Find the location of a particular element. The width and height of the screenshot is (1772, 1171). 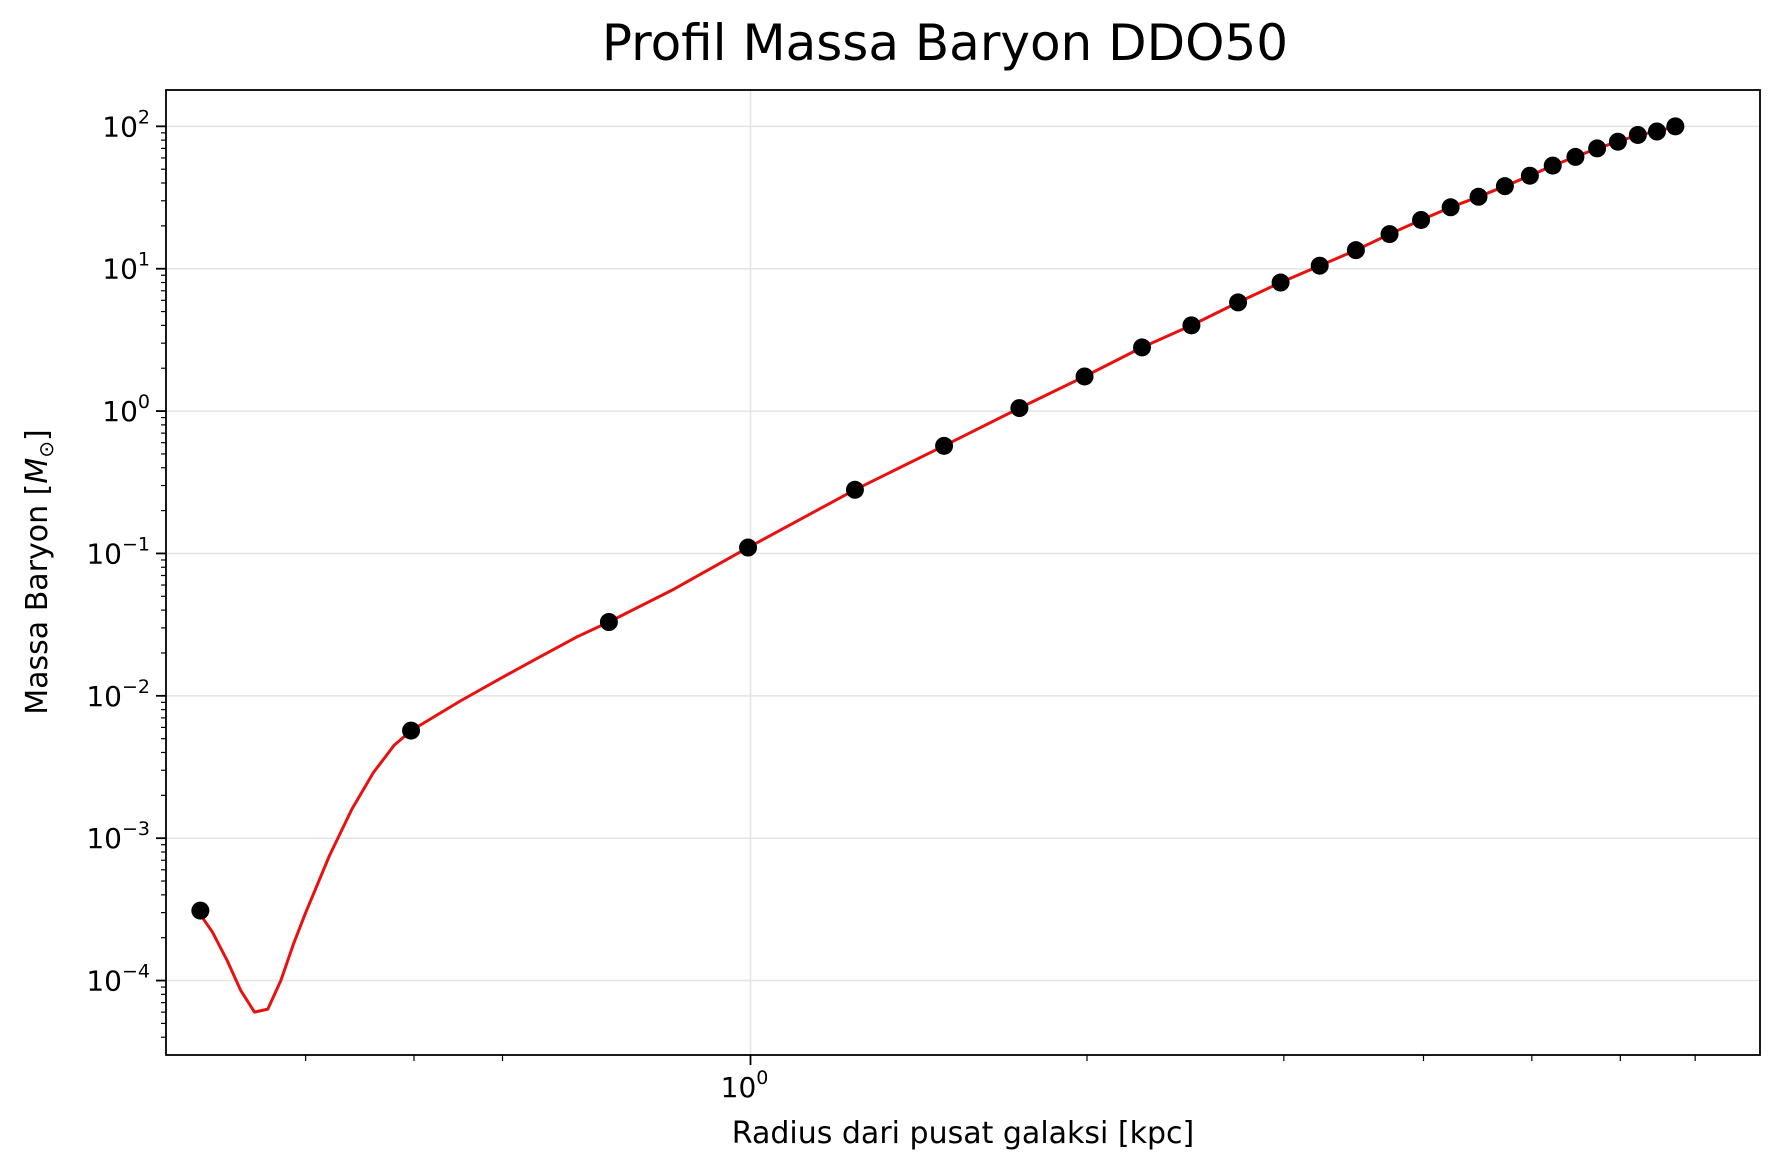

y-axis-label-symbol: M is located at coordinates (37, 471).